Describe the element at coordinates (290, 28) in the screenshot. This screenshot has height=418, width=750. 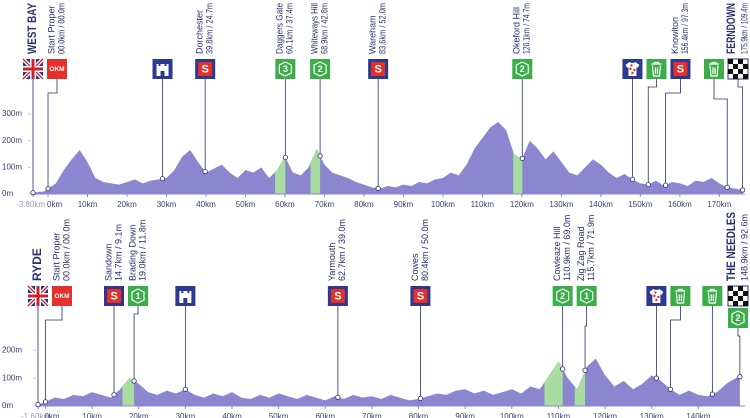
I see `waypoint-detail: 60.1km / 37.4m` at that location.